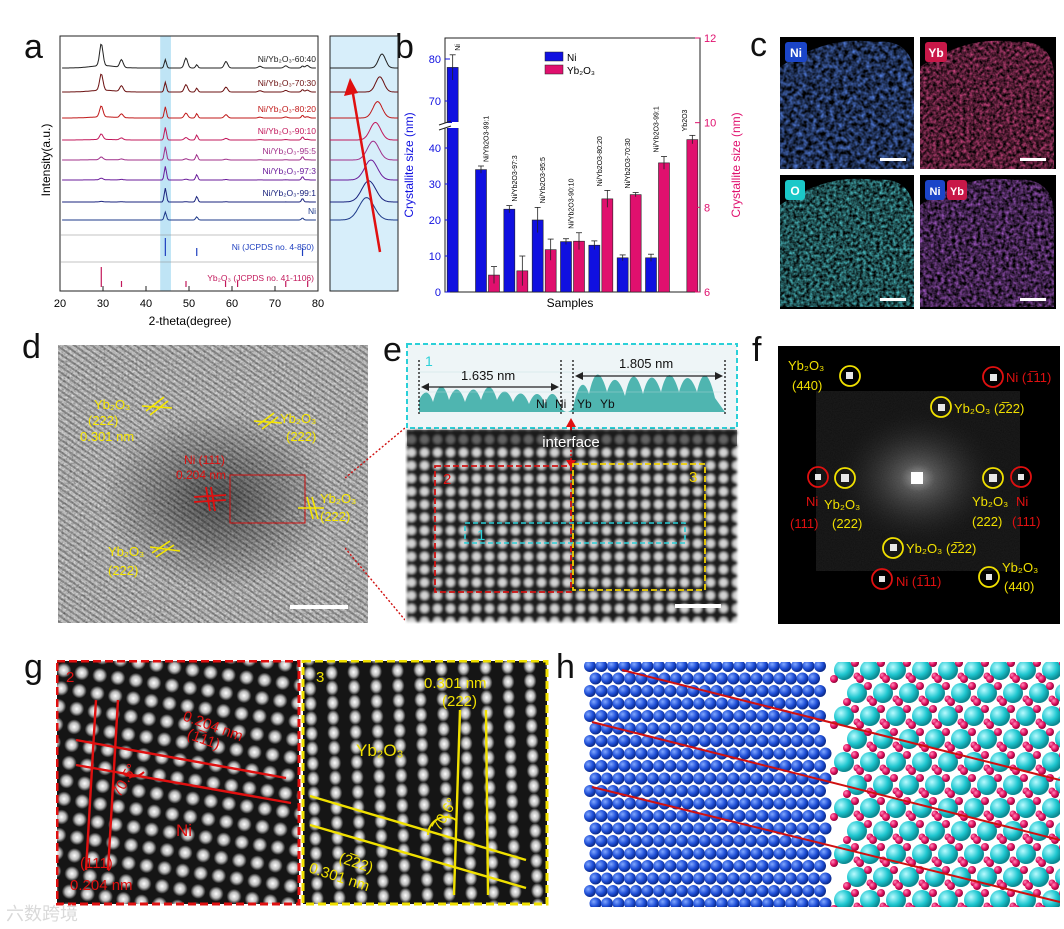 This screenshot has width=1064, height=929. I want to click on g-left-num: 2, so click(70, 677).